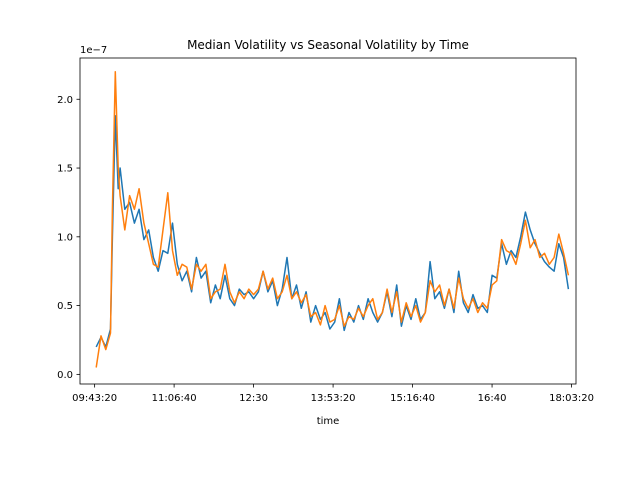  I want to click on y-tick-label: 1.5, so click(65, 169).